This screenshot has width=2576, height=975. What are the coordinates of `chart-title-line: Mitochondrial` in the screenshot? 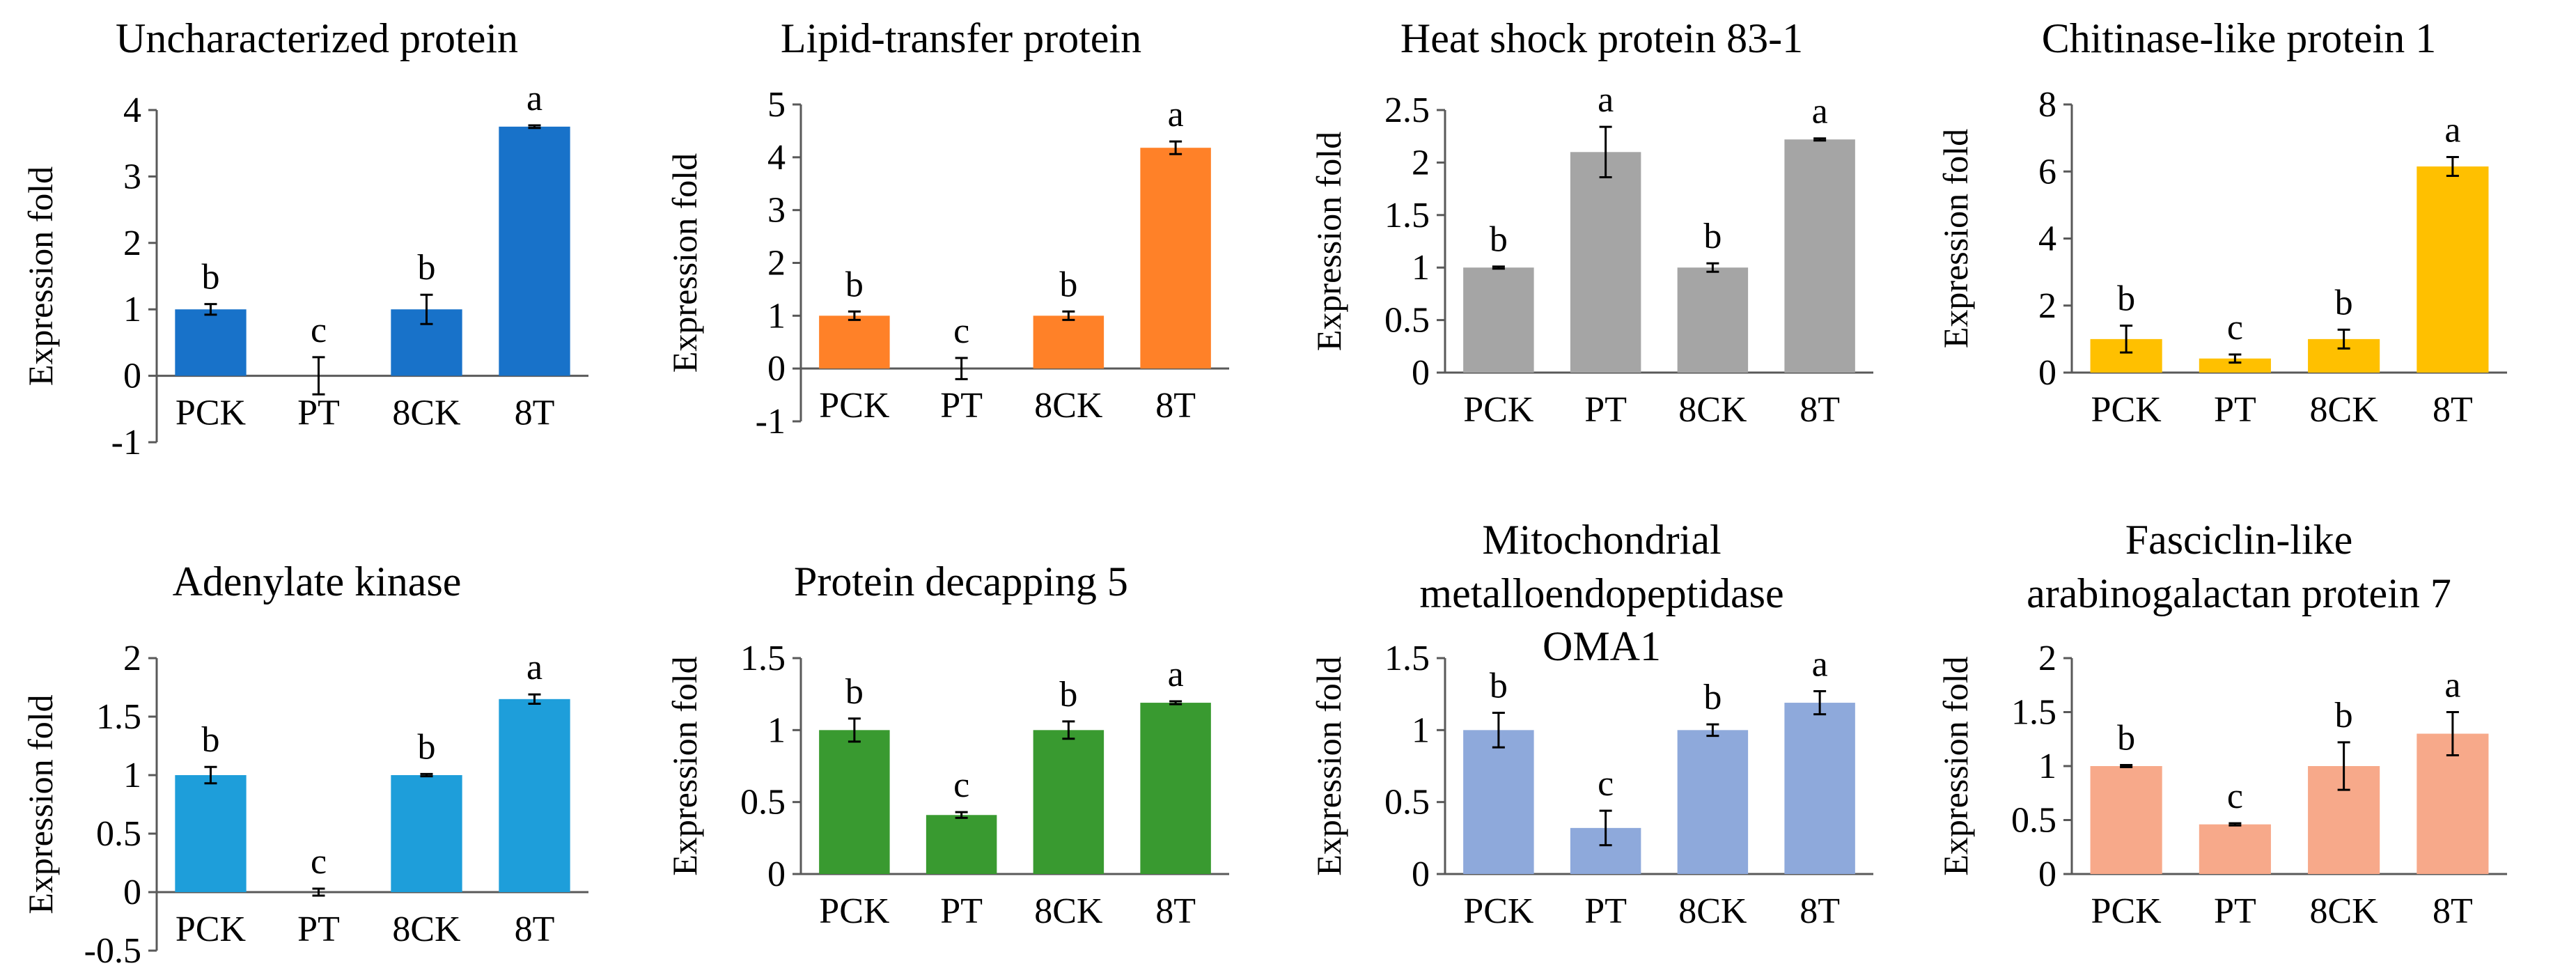 It's located at (1601, 540).